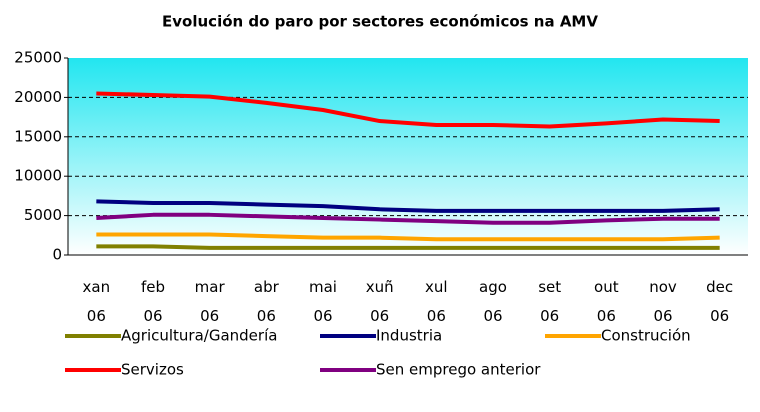 Image resolution: width=760 pixels, height=412 pixels. Describe the element at coordinates (436, 301) in the screenshot. I see `x-tick-label: xul 06` at that location.